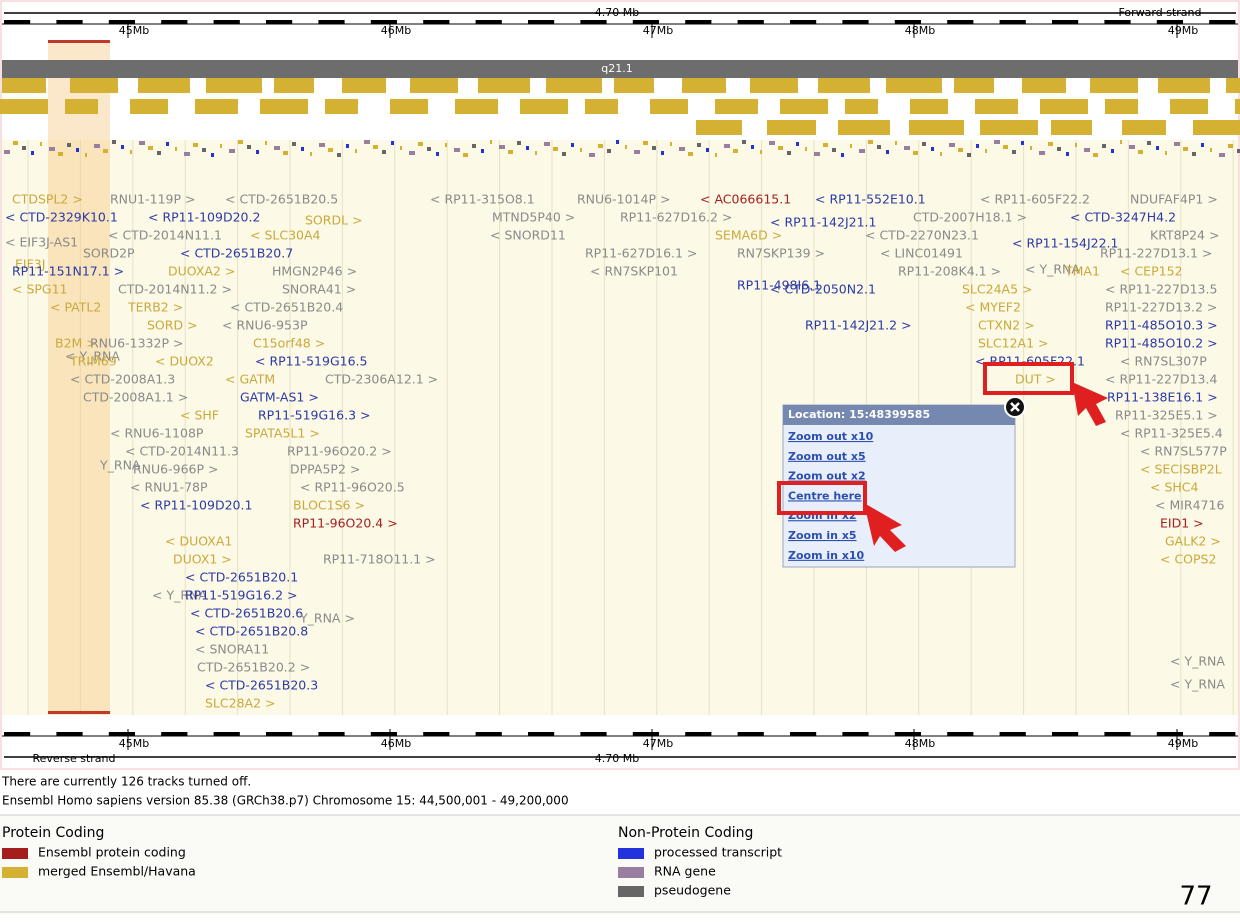 This screenshot has width=1240, height=924. I want to click on gene-label: CTD-2651B20.2 >, so click(253, 667).